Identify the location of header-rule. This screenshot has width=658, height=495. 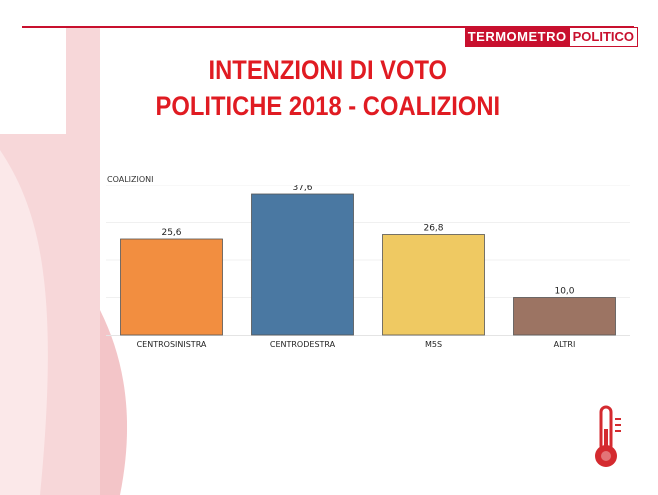
(328, 27).